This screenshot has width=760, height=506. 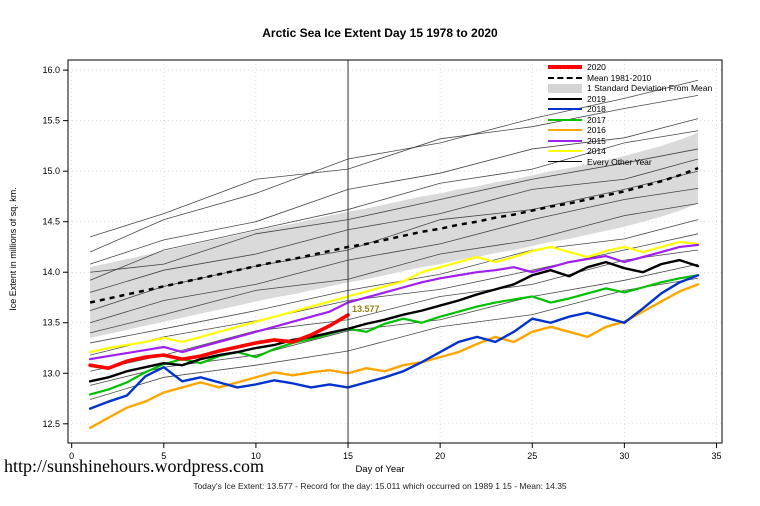 What do you see at coordinates (596, 130) in the screenshot?
I see `legend-label: 2016` at bounding box center [596, 130].